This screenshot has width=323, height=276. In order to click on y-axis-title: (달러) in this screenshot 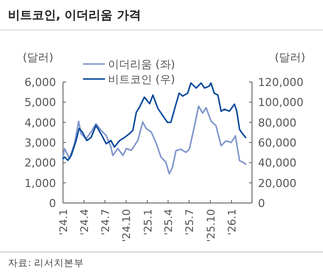, I will do `click(38, 57)`.